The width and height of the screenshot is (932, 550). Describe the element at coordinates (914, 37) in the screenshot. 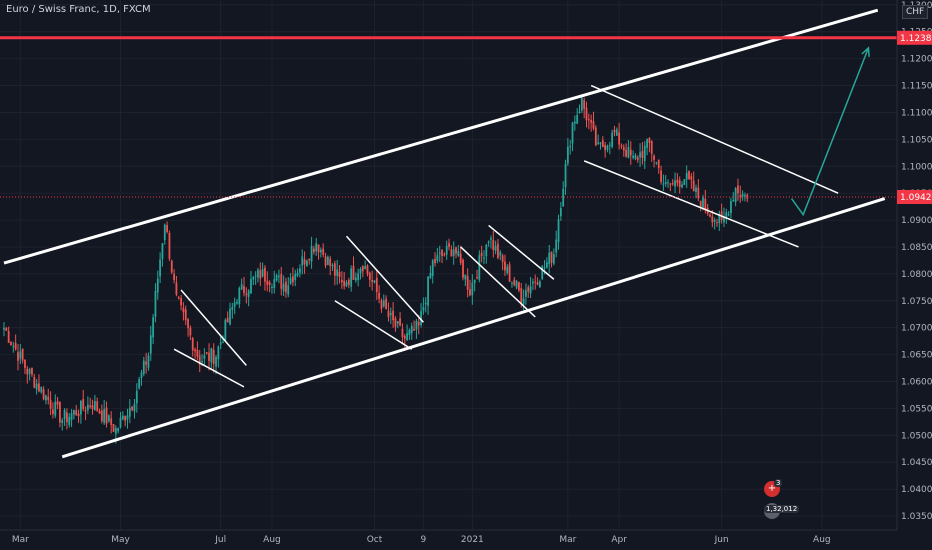

I see `resistance-price-label-box` at that location.